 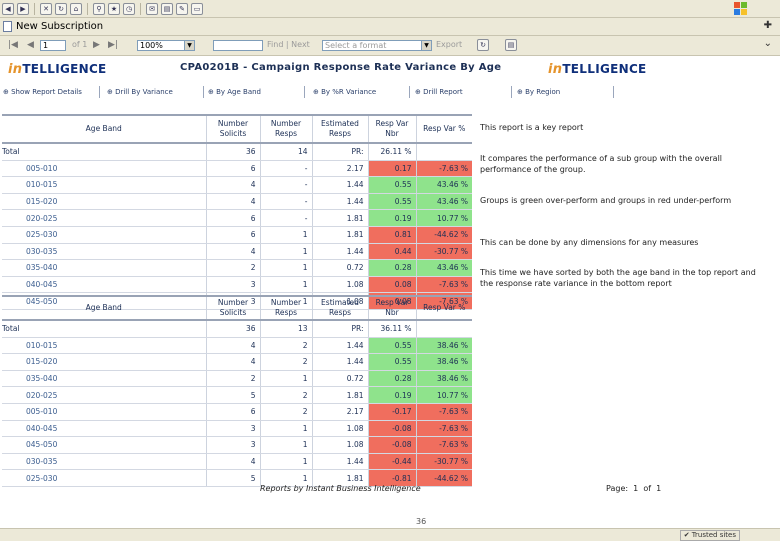 What do you see at coordinates (237, 235) in the screenshot?
I see `table-row: 025-030 6 1 1.81 0.81 -44.62 %` at bounding box center [237, 235].